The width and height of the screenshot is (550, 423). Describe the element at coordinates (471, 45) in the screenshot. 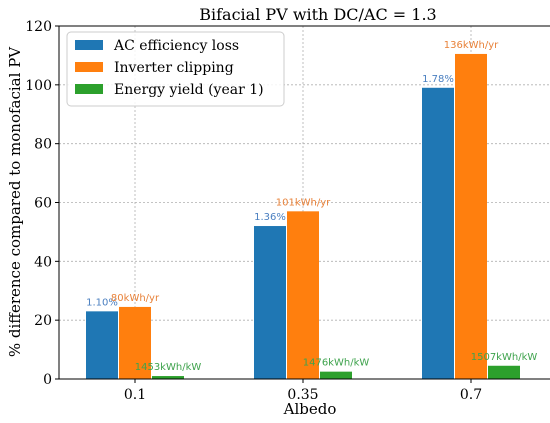

I see `bar-data-label: 136kWh/yr` at that location.